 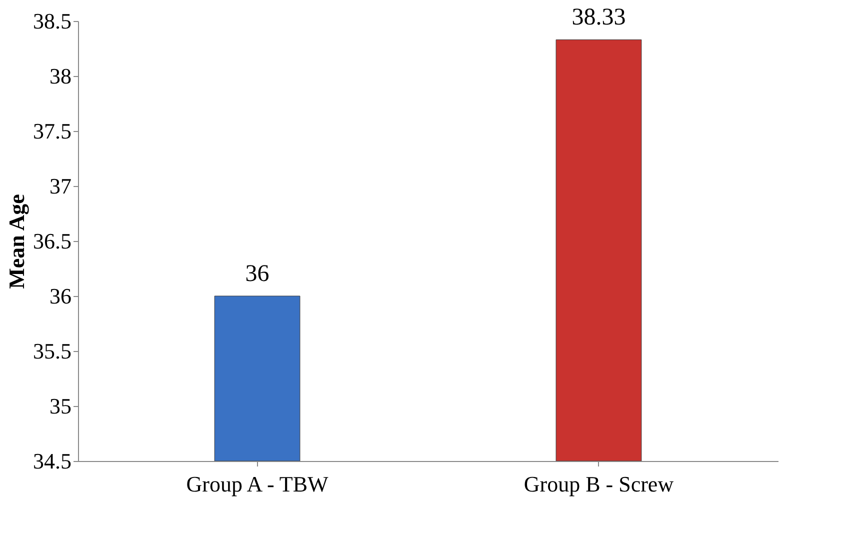 I want to click on y-tick-label: 36, so click(x=61, y=296).